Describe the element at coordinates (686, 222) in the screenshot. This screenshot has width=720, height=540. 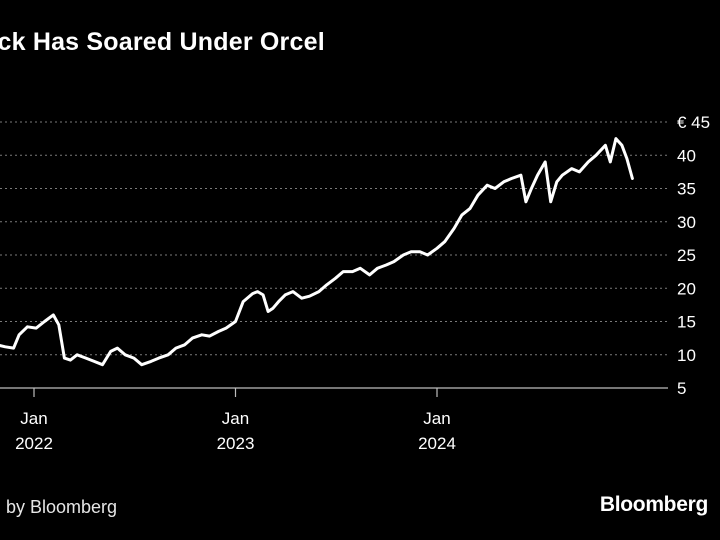
I see `y-tick-label-30: 30` at that location.